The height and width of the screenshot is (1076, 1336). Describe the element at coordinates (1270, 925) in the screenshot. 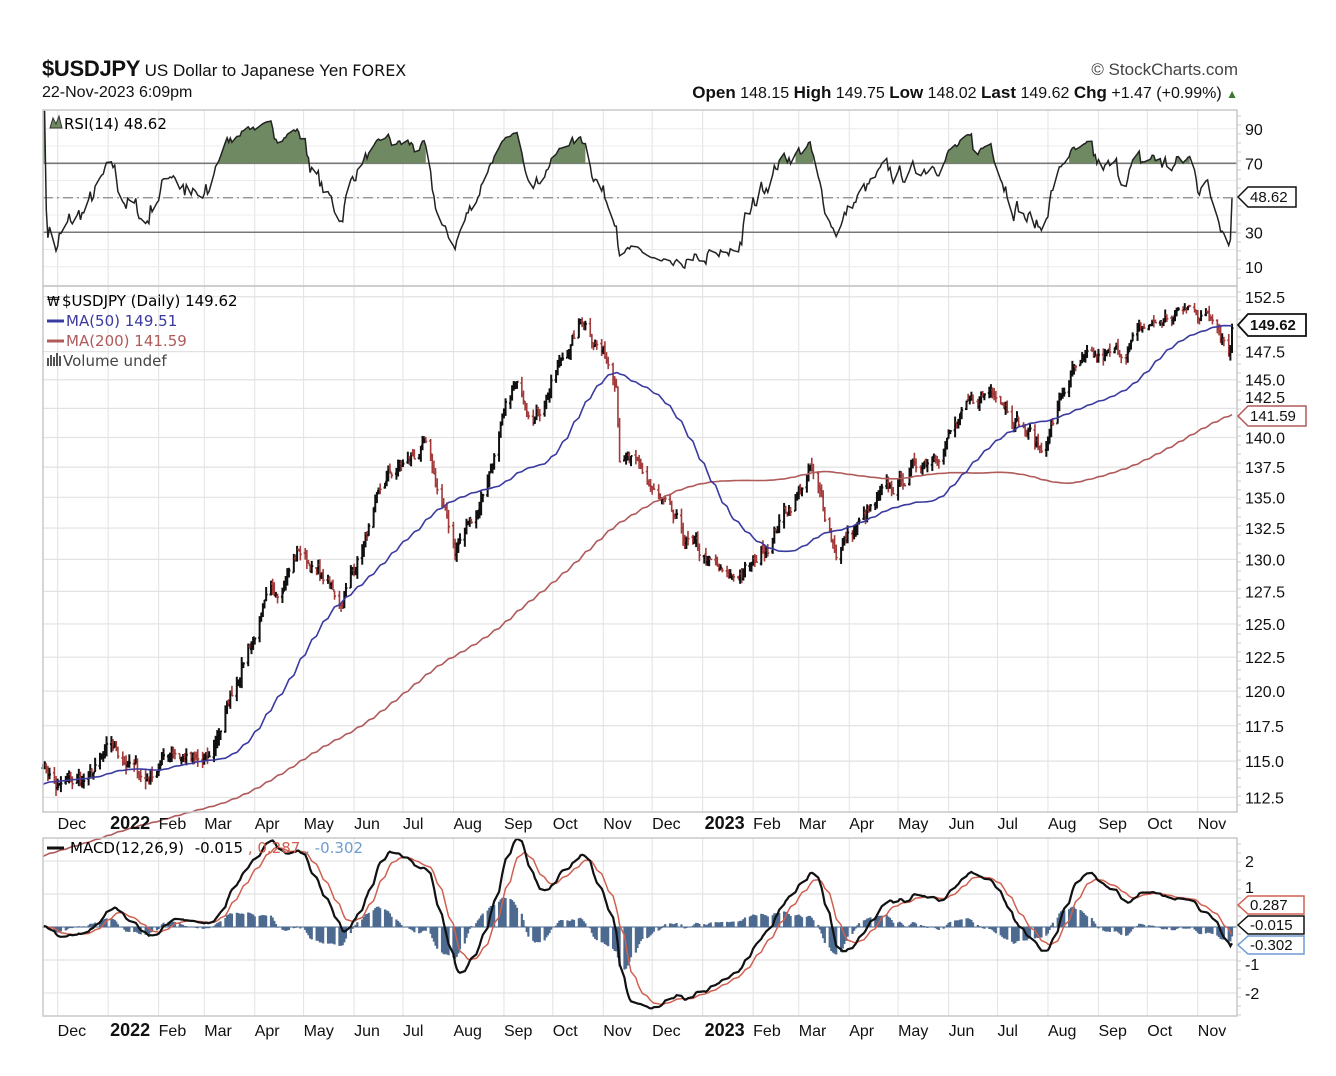

I see `macd-value-tag: -0.015` at that location.